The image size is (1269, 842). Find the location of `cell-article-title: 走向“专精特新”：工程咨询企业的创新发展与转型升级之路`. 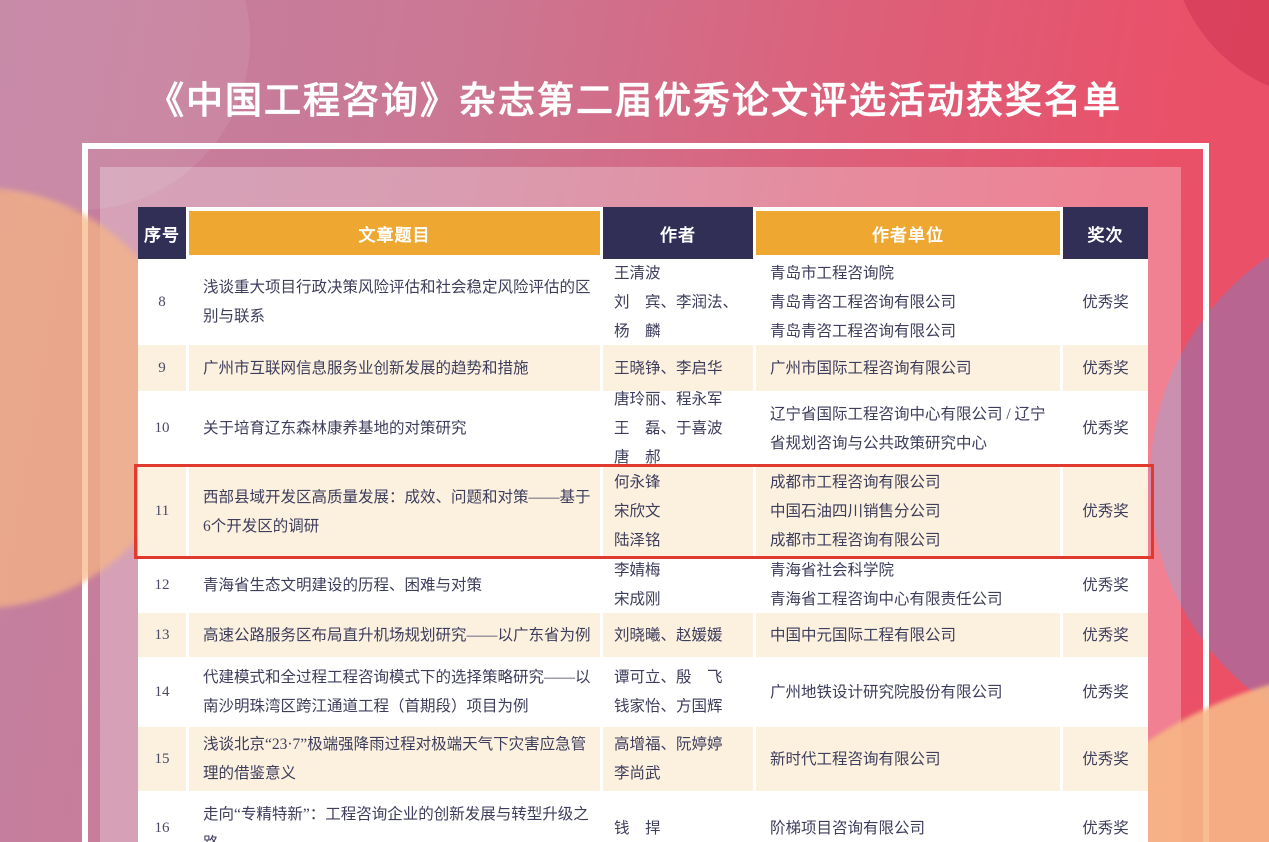

cell-article-title: 走向“专精特新”：工程咨询企业的创新发展与转型升级之路 is located at coordinates (394, 816).